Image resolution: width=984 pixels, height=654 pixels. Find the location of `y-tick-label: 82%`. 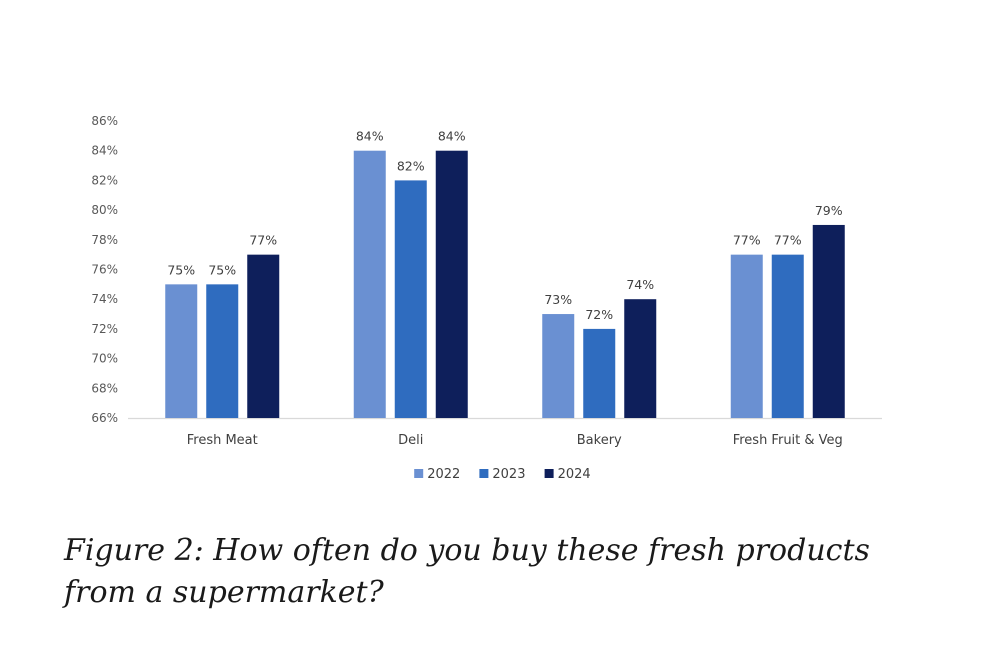

y-tick-label: 82% is located at coordinates (104, 180).